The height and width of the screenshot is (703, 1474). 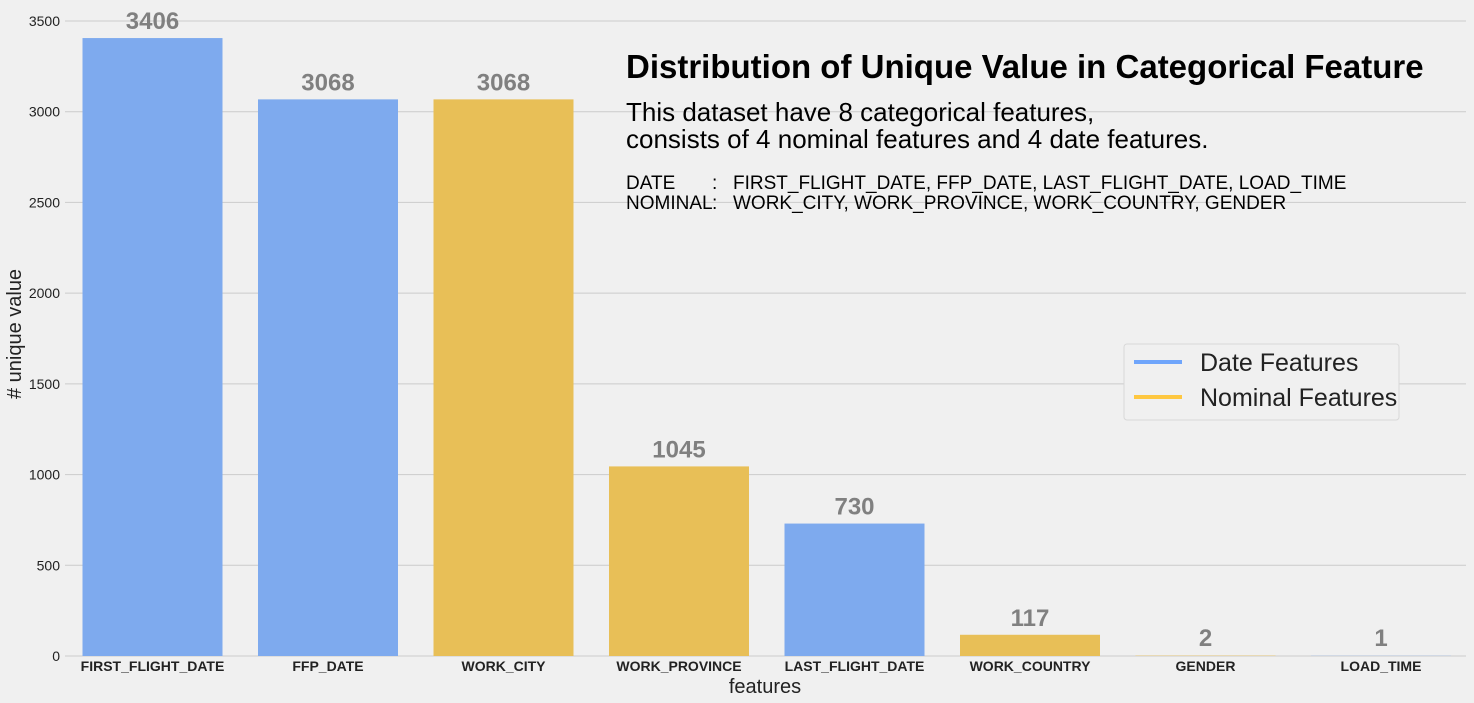 What do you see at coordinates (56, 656) in the screenshot?
I see `y-tick-label: 0` at bounding box center [56, 656].